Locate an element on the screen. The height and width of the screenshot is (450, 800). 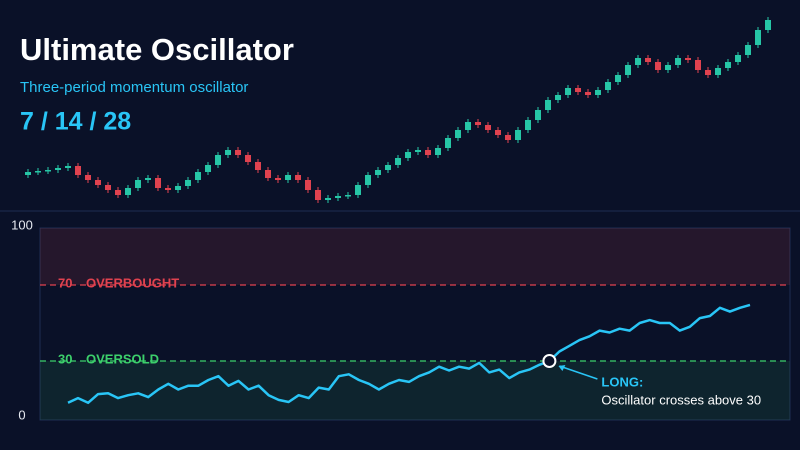
level-label: OVERSOLD is located at coordinates (122, 358).